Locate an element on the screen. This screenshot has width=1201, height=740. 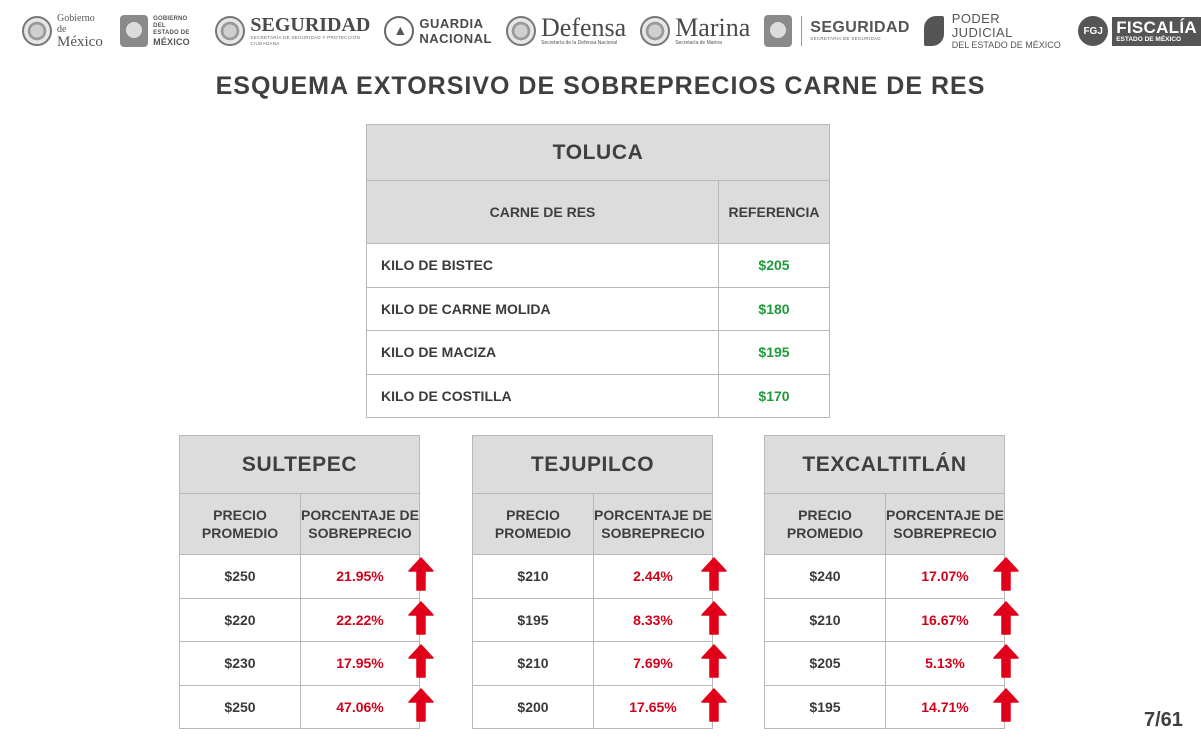
poder-judicial-emblem-icon is located at coordinates (933, 31).